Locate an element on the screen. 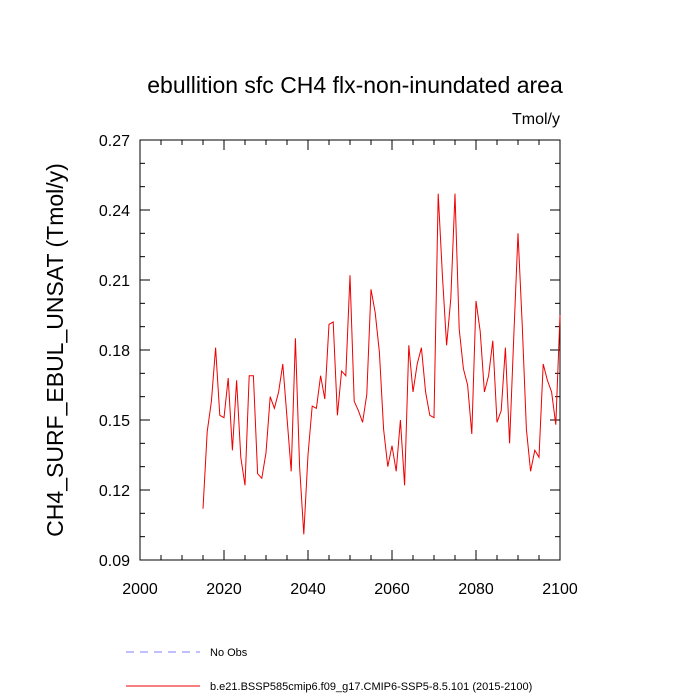 The height and width of the screenshot is (700, 700). x-tick-label: 2060 is located at coordinates (392, 589).